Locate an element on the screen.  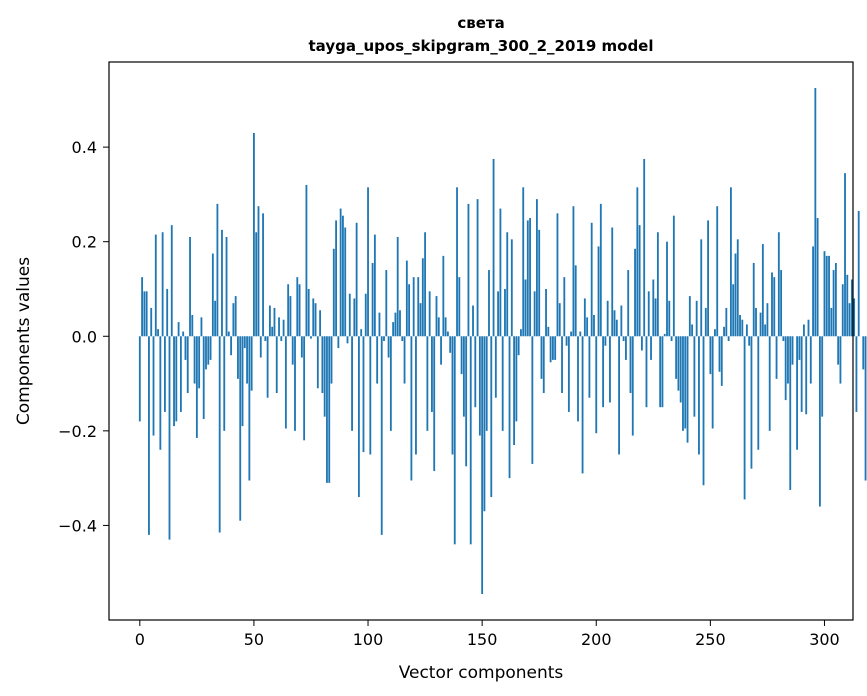
x-tick-label: 0 is located at coordinates (140, 639).